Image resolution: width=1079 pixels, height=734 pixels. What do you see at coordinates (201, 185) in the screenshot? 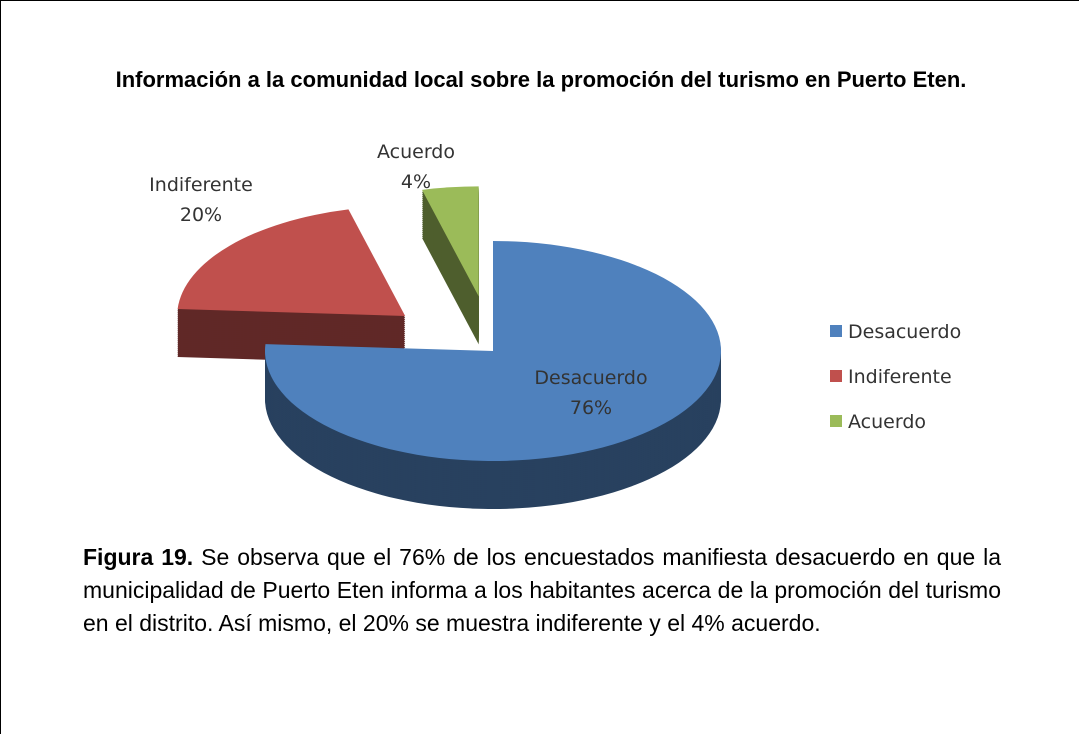
I see `data-label-category: Indiferente` at bounding box center [201, 185].